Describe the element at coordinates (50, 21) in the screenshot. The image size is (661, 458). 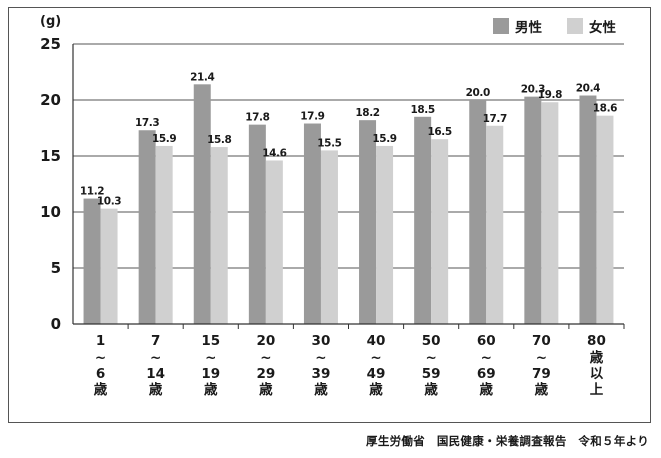
I see `y-axis-unit-label: (g)` at that location.